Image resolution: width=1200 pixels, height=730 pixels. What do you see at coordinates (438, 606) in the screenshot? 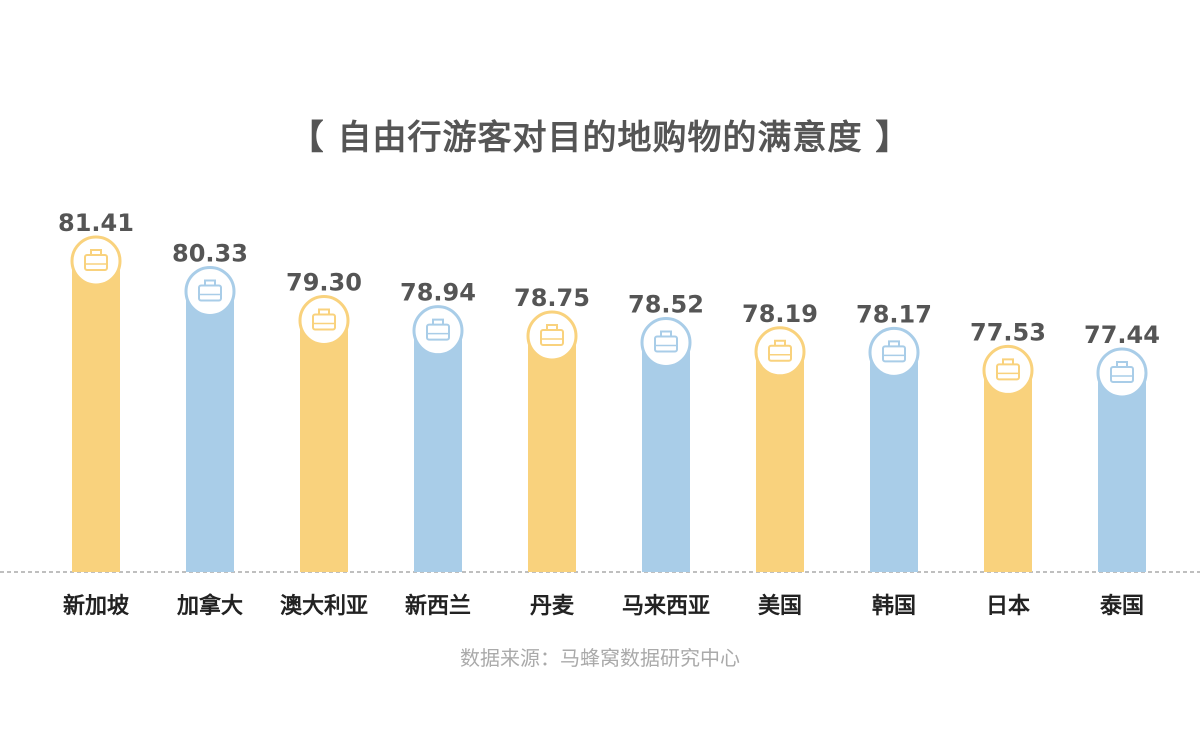
I see `x-tick-label: 新西兰` at bounding box center [438, 606].